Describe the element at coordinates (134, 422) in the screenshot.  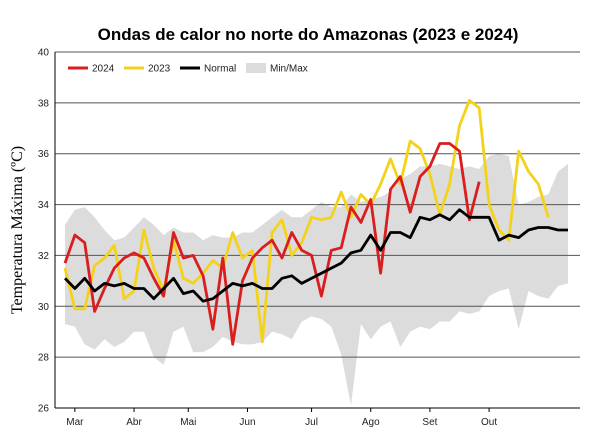
I see `x-tick-abr: Abr` at that location.